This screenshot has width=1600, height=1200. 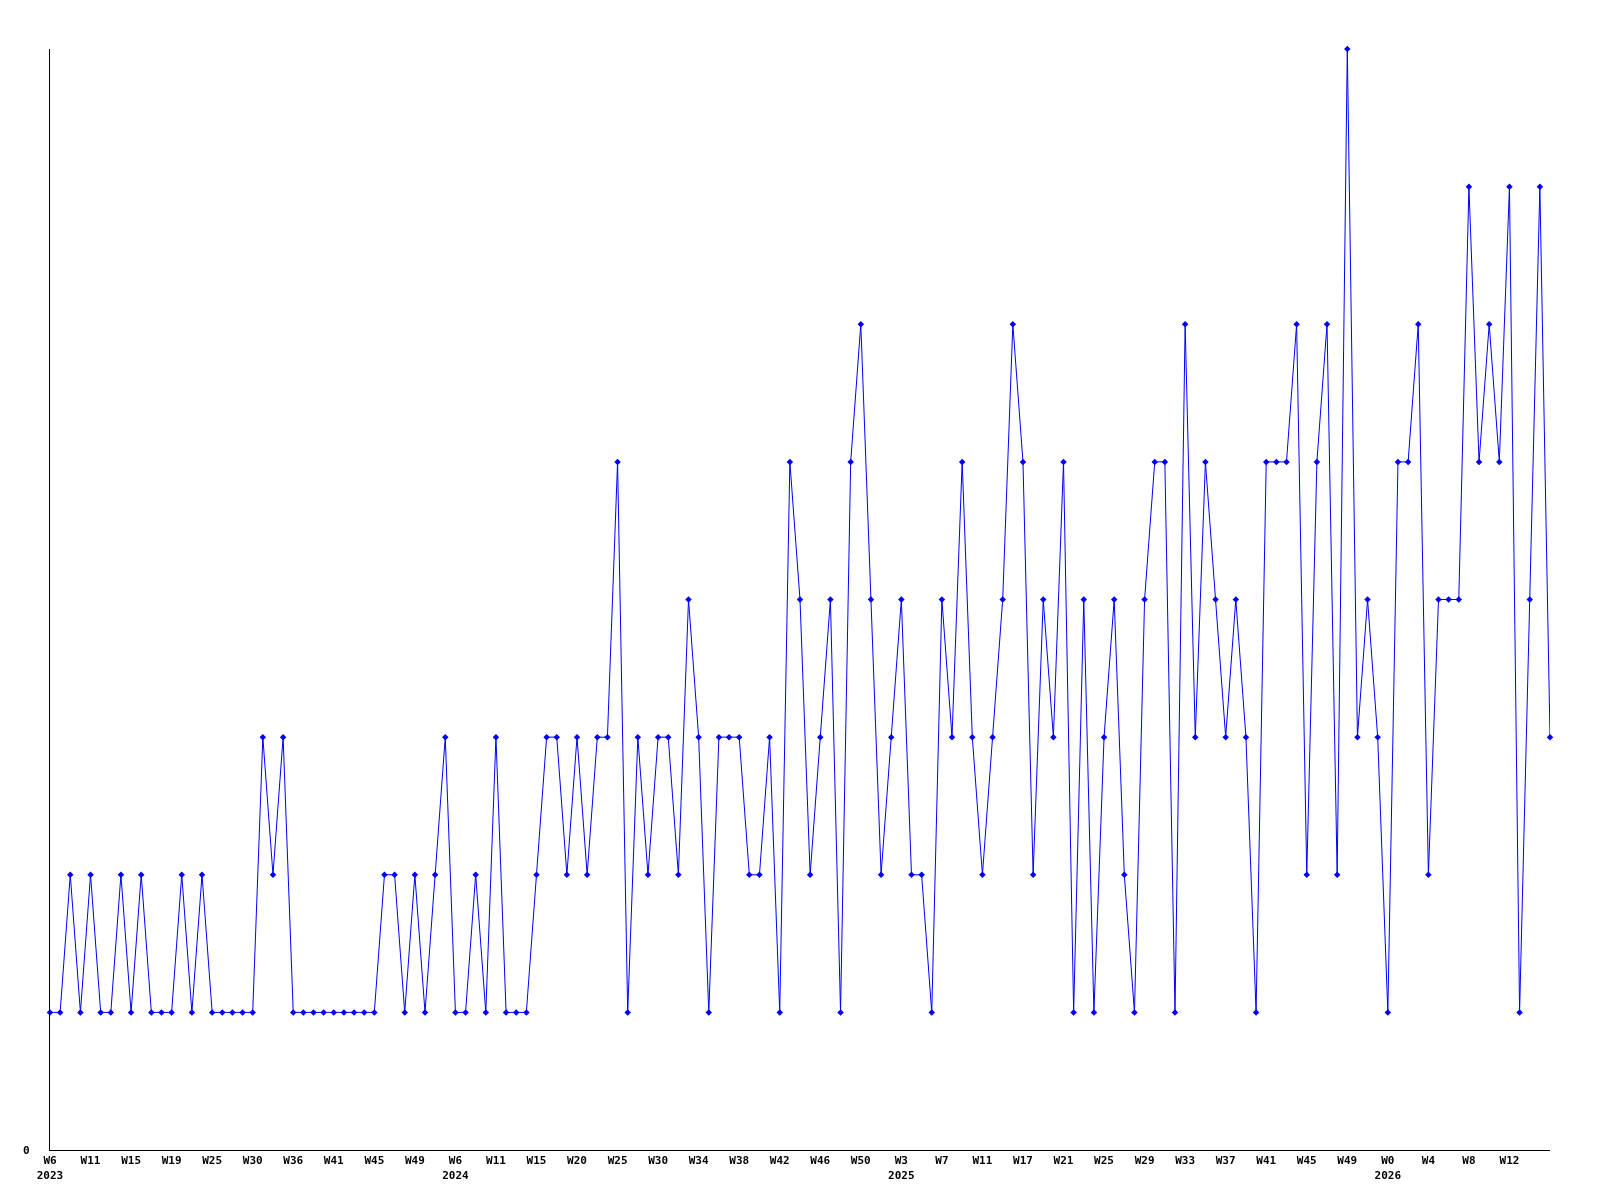 I want to click on x-tick-label: W38, so click(x=739, y=1161).